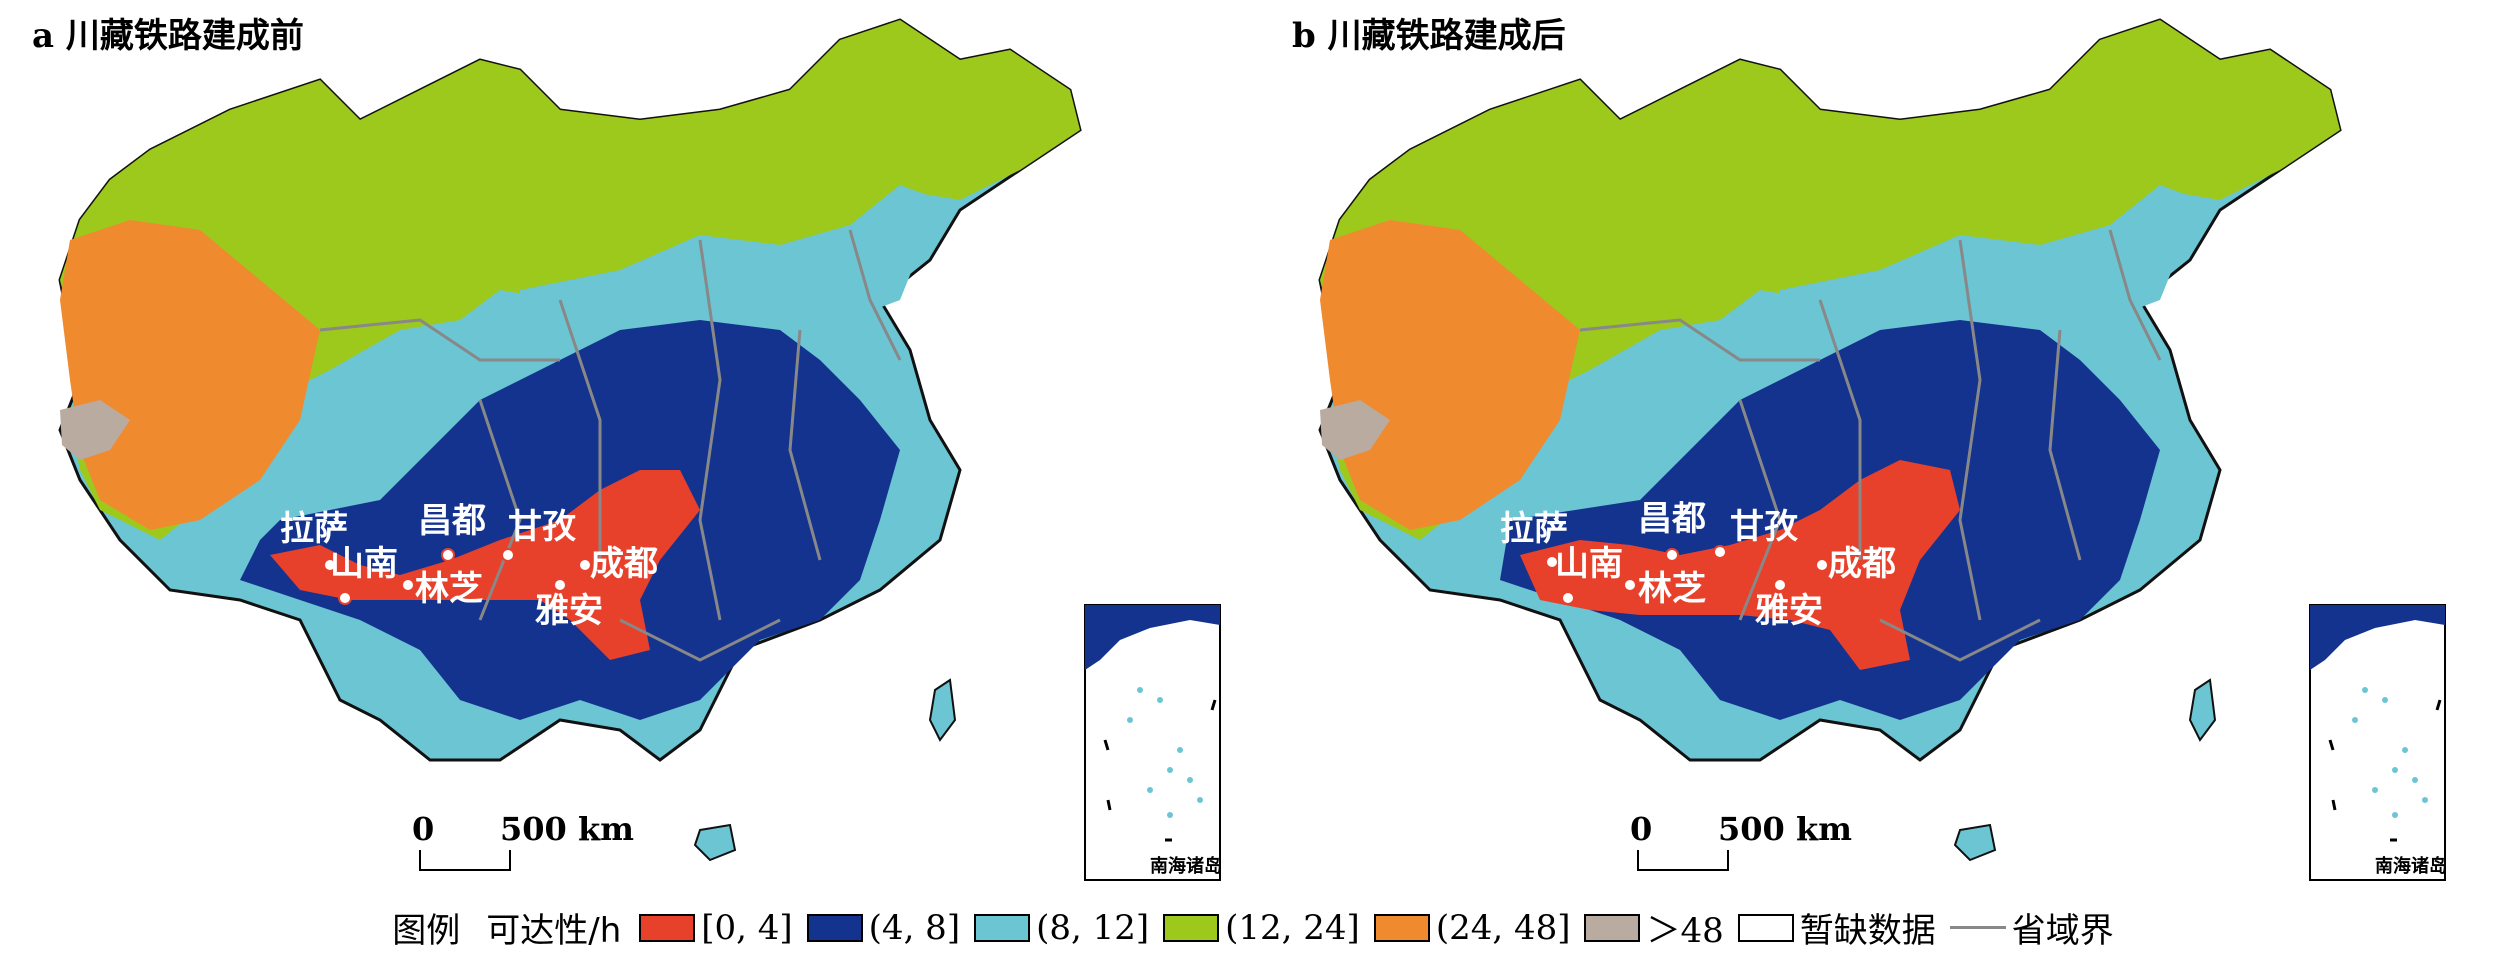 This screenshot has height=955, width=2520. Describe the element at coordinates (1977, 927) in the screenshot. I see `legend-line-swatch` at that location.